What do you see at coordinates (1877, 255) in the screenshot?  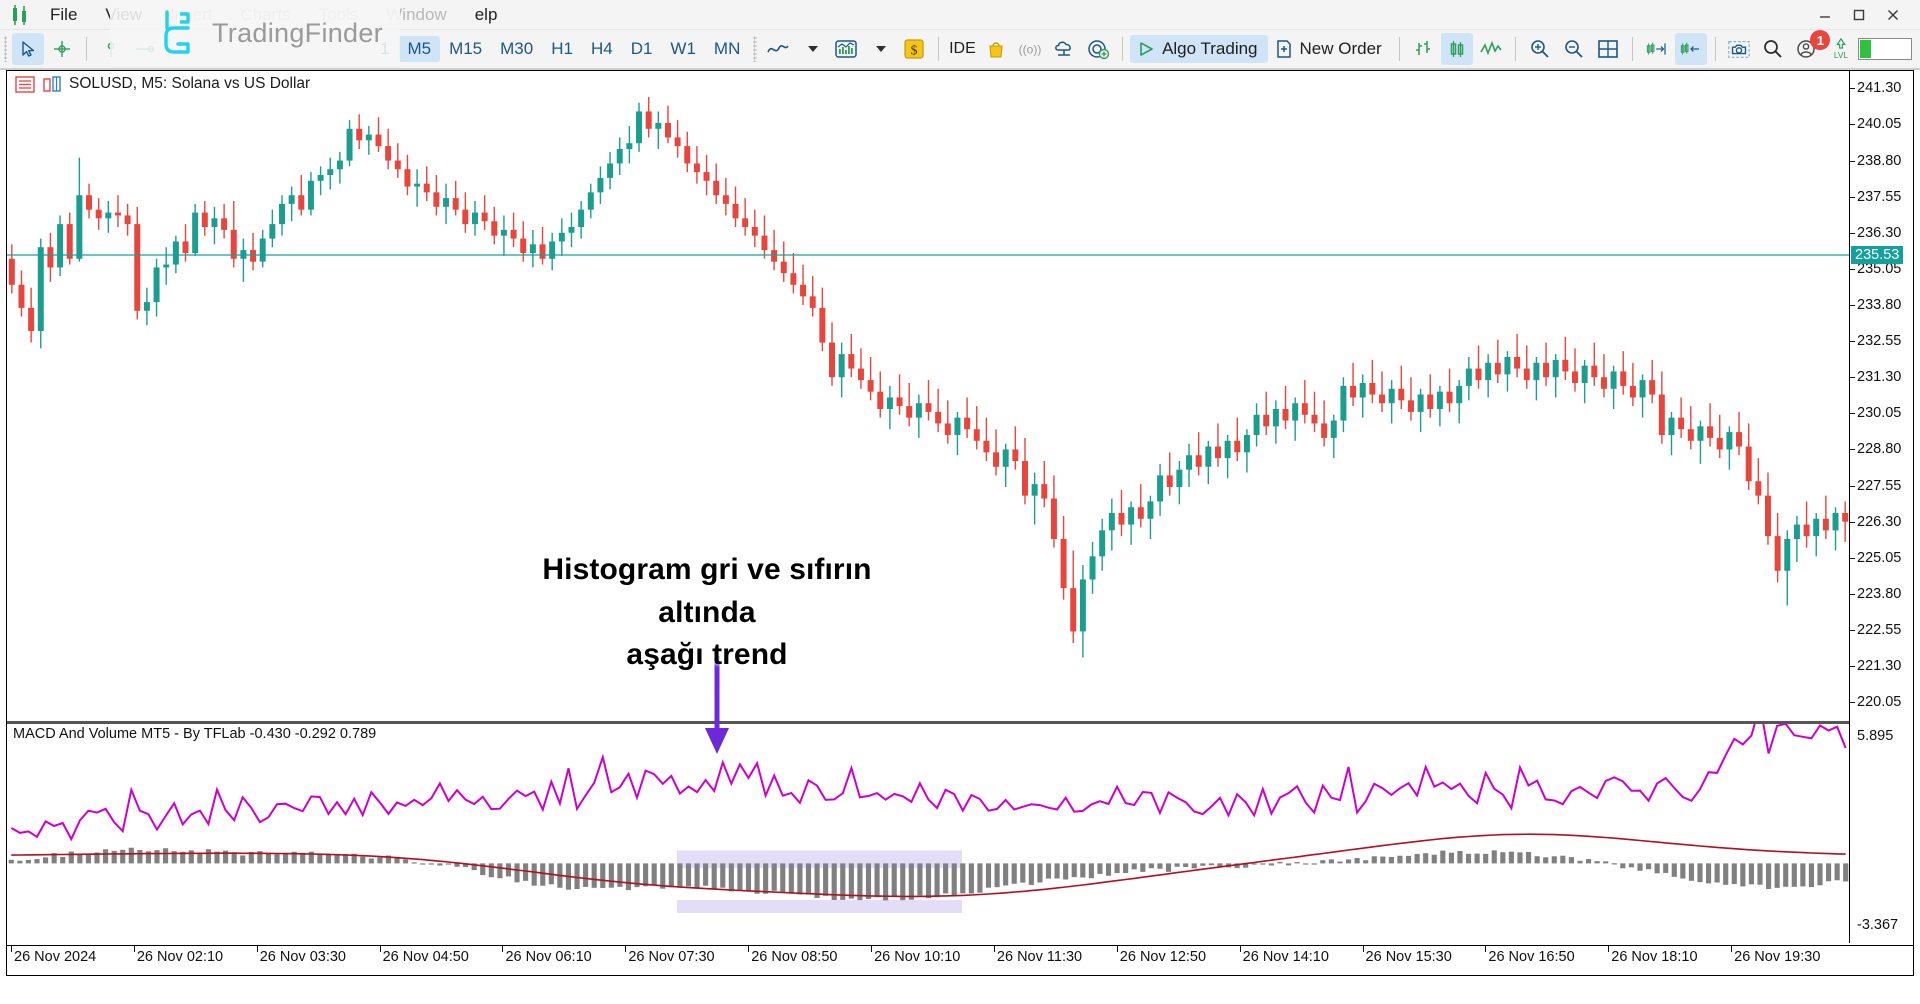 I see `current-price-label: 235.53` at bounding box center [1877, 255].